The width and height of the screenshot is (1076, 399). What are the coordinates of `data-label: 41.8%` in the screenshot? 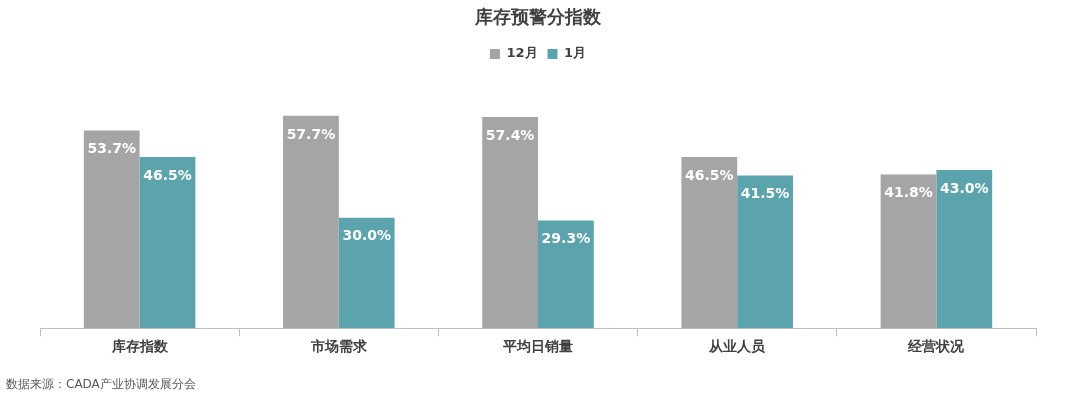 It's located at (908, 192).